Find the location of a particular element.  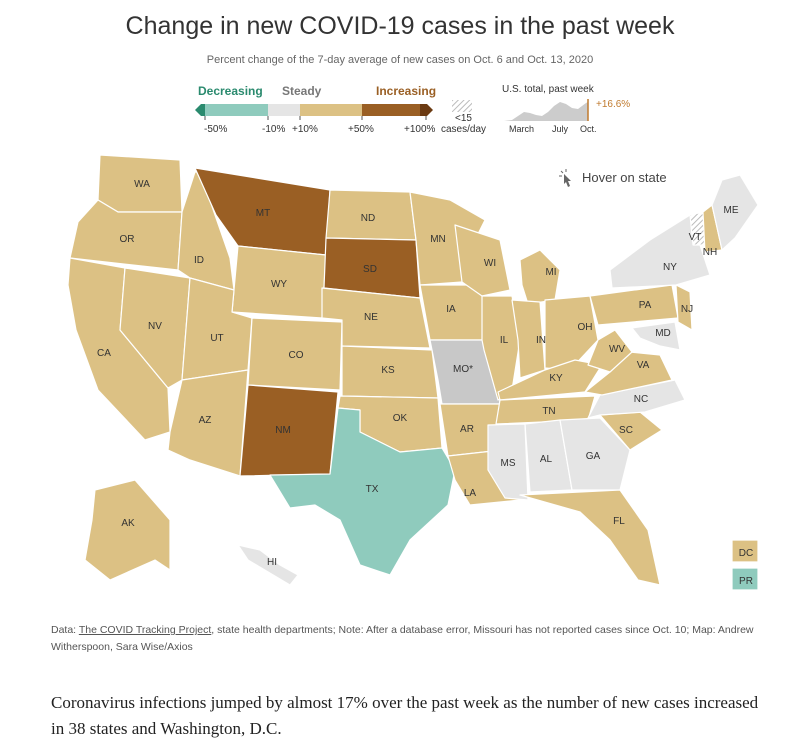

state-dc is located at coordinates (745, 551).